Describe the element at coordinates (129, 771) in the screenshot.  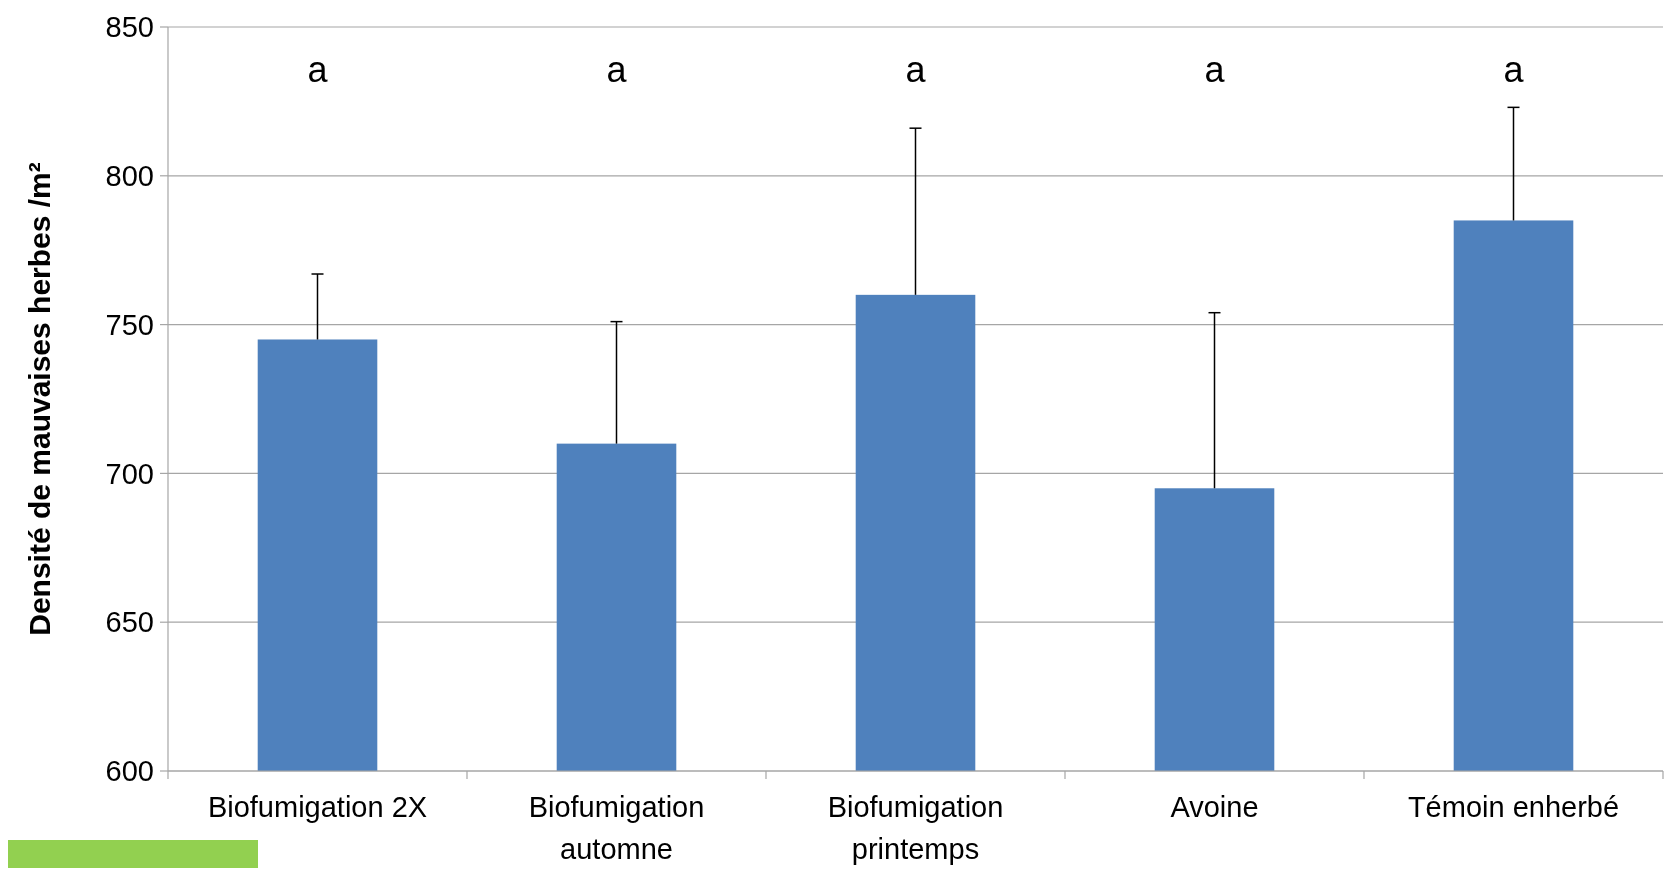
I see `y-tick-label: 600` at that location.